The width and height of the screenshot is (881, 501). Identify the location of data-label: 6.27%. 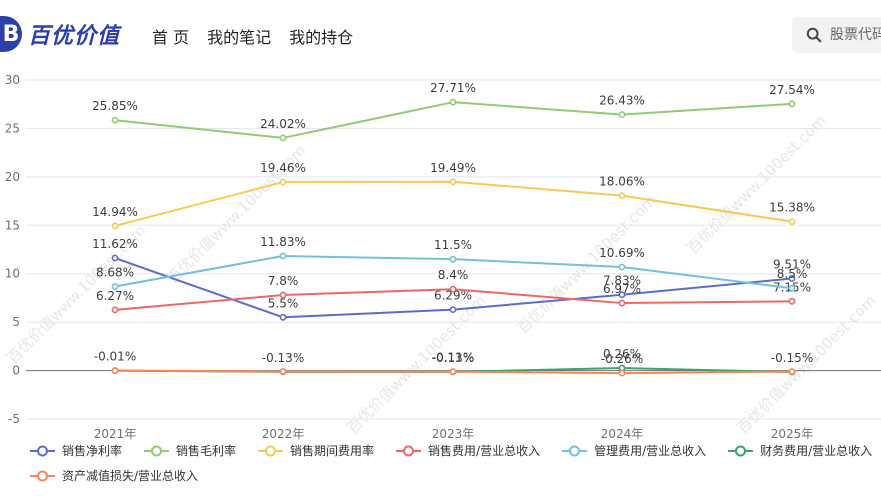
(115, 296).